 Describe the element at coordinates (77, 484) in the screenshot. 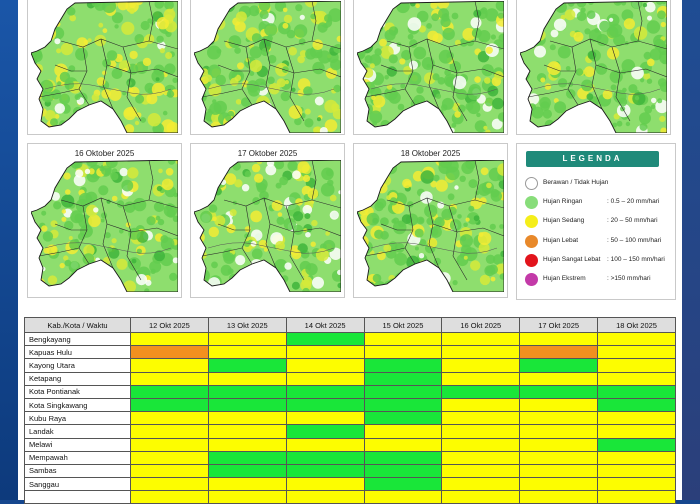

I see `region-name: Sanggau` at that location.